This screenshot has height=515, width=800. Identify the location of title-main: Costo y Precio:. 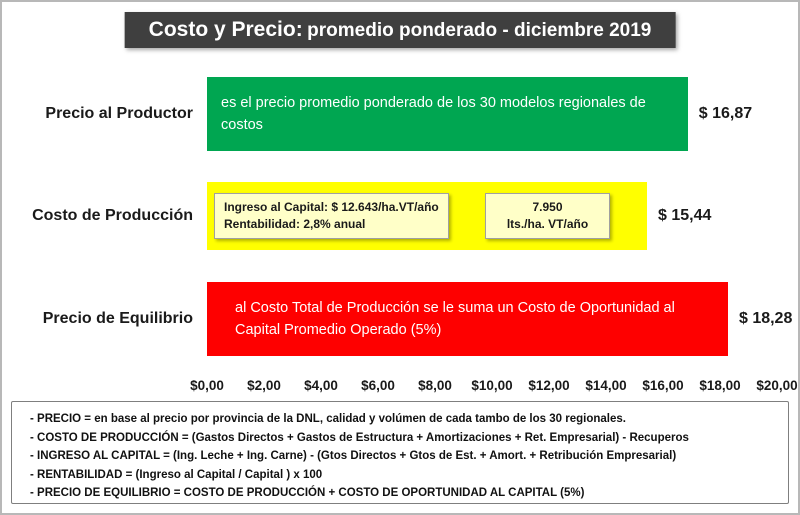
(225, 29).